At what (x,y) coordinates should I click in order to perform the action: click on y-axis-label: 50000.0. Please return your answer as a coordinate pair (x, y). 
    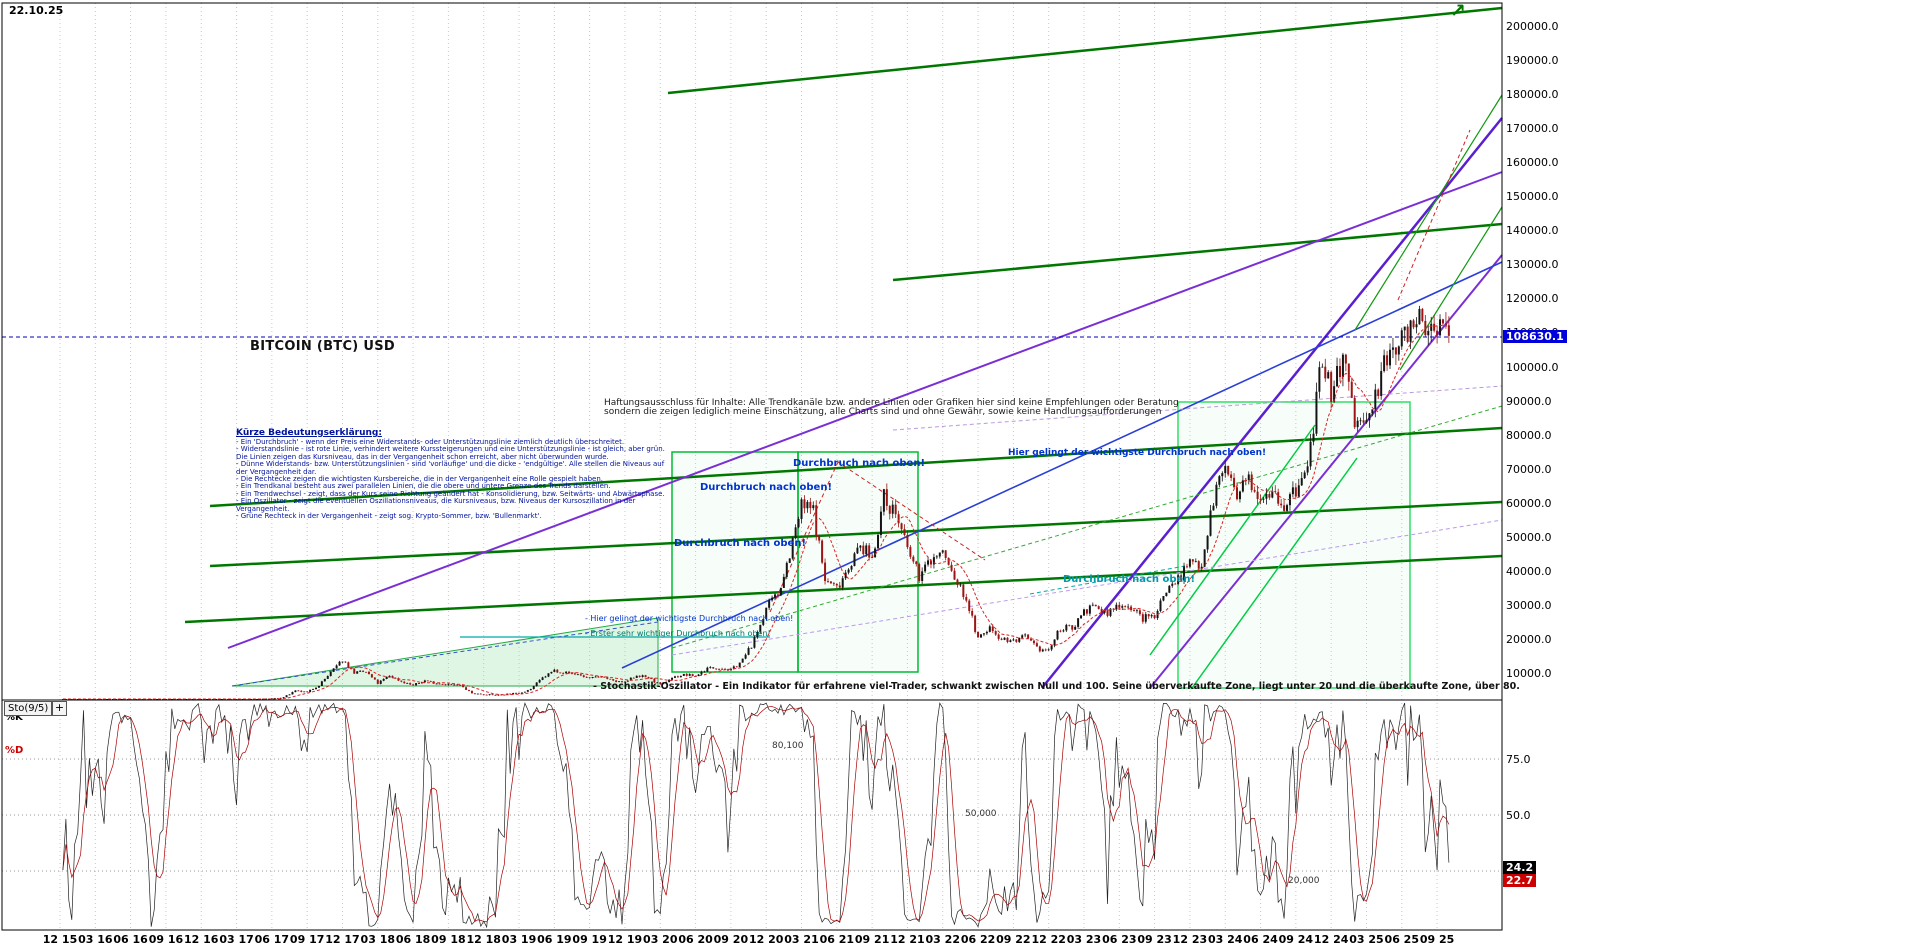
    Looking at the image, I should click on (1529, 537).